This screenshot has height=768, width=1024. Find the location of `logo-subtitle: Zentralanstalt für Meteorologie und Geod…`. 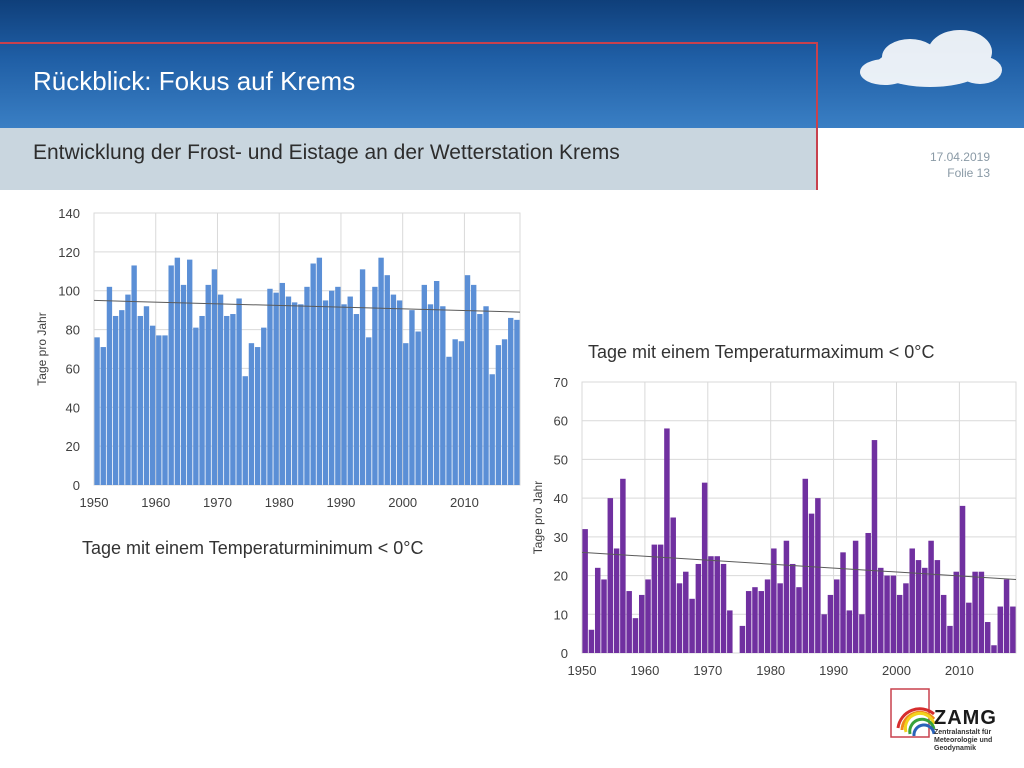

logo-subtitle: Zentralanstalt für Meteorologie und Geod… is located at coordinates (974, 741).